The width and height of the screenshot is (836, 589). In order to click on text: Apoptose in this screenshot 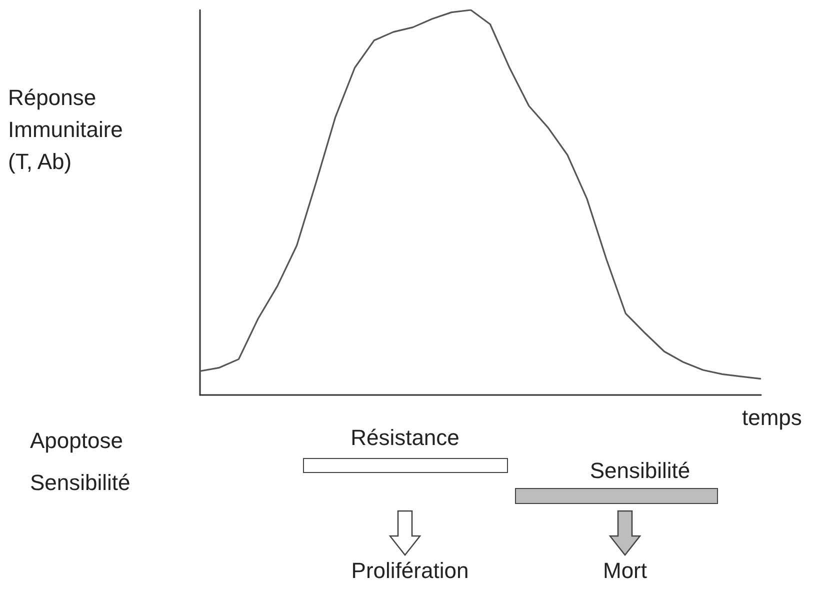, I will do `click(76, 441)`.